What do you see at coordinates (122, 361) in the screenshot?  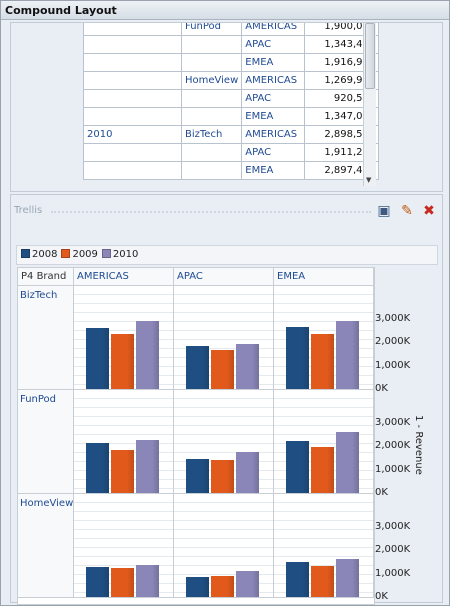 I see `bar-biztech-americas-2009` at bounding box center [122, 361].